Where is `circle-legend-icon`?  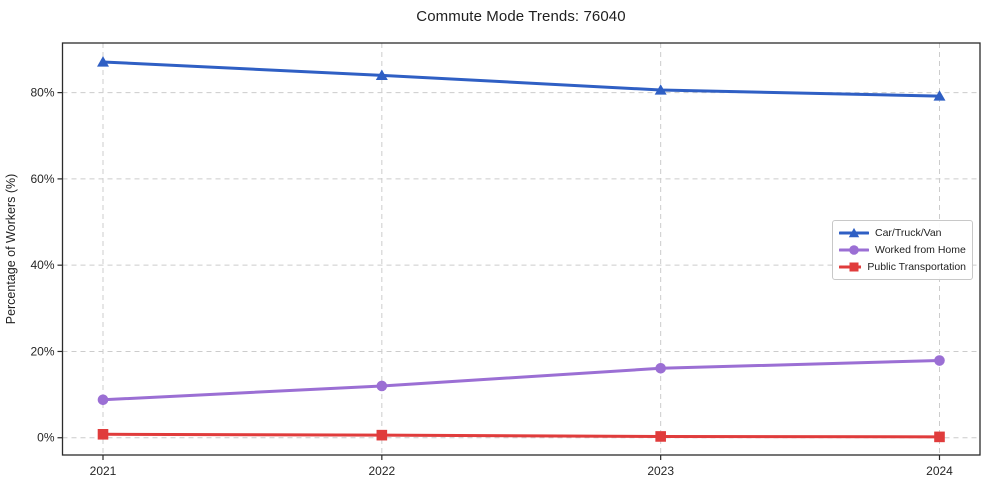
circle-legend-icon is located at coordinates (854, 250).